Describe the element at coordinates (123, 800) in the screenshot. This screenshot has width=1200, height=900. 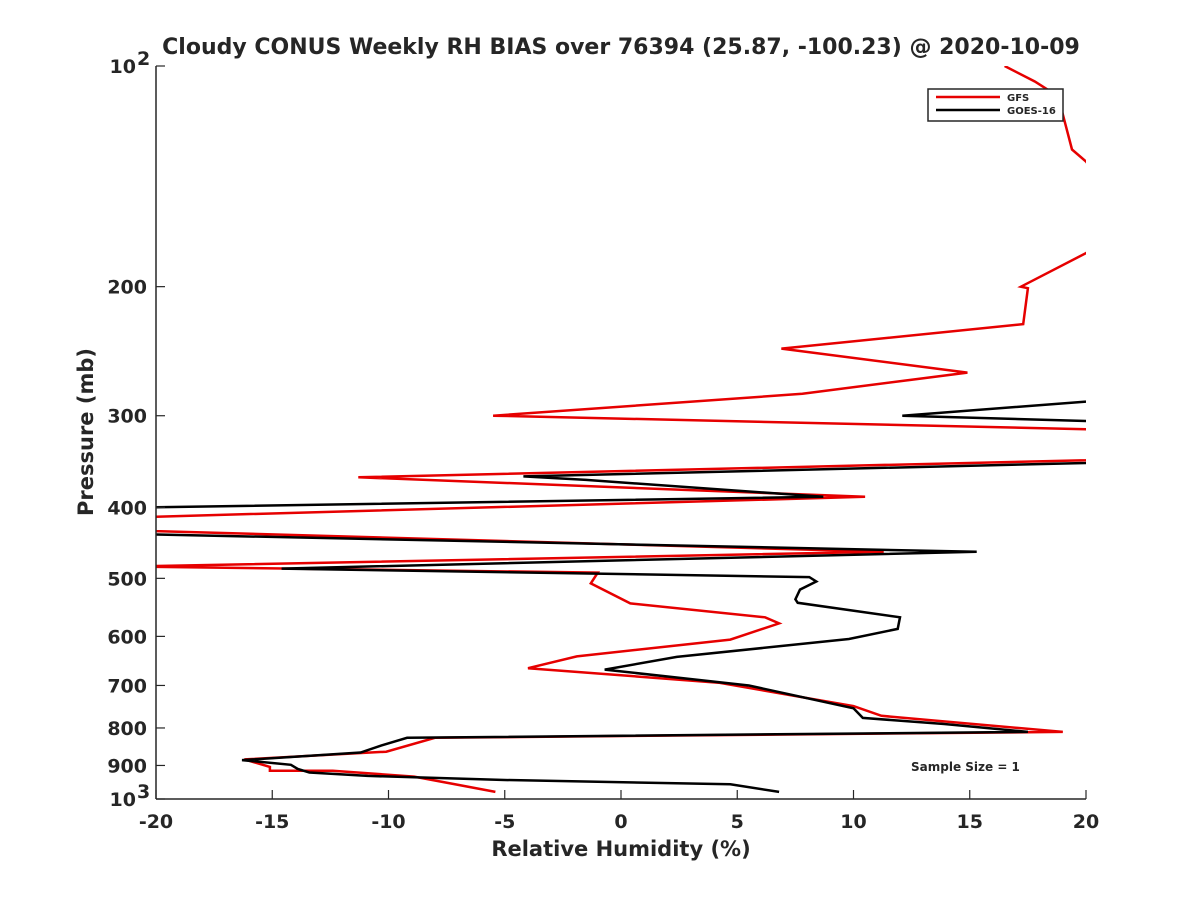
I see `y-tick-label-9: 10` at that location.